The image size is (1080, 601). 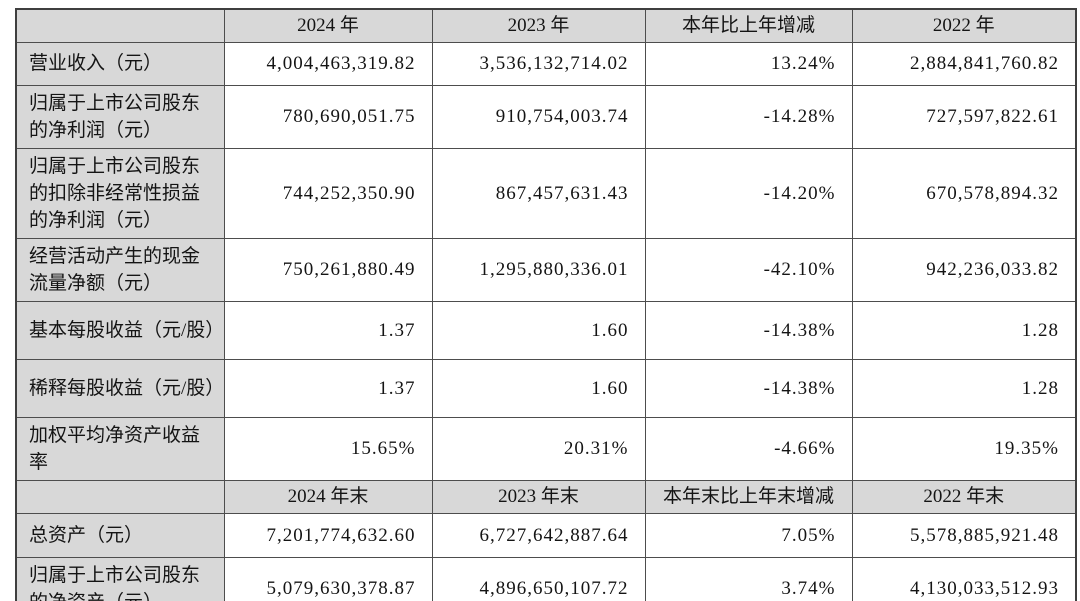 I want to click on value-cell-2022: 942,236,033.82, so click(x=964, y=269).